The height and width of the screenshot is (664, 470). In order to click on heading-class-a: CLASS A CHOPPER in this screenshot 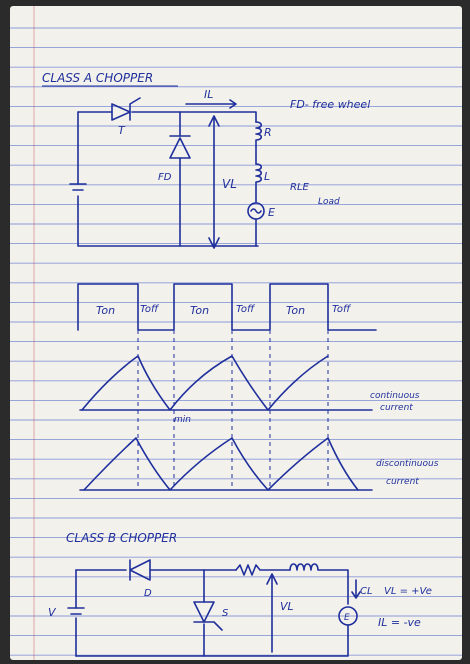, I will do `click(97, 78)`.